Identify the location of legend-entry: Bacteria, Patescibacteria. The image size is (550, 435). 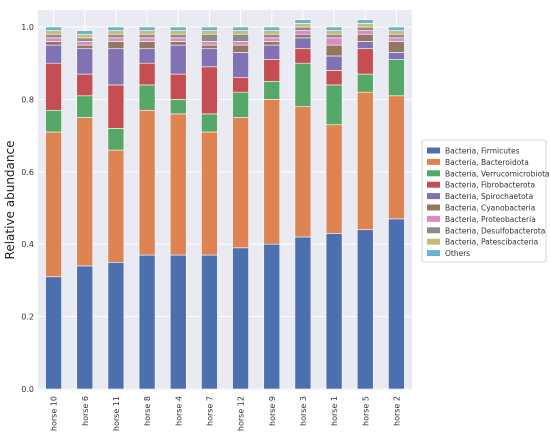
(491, 242).